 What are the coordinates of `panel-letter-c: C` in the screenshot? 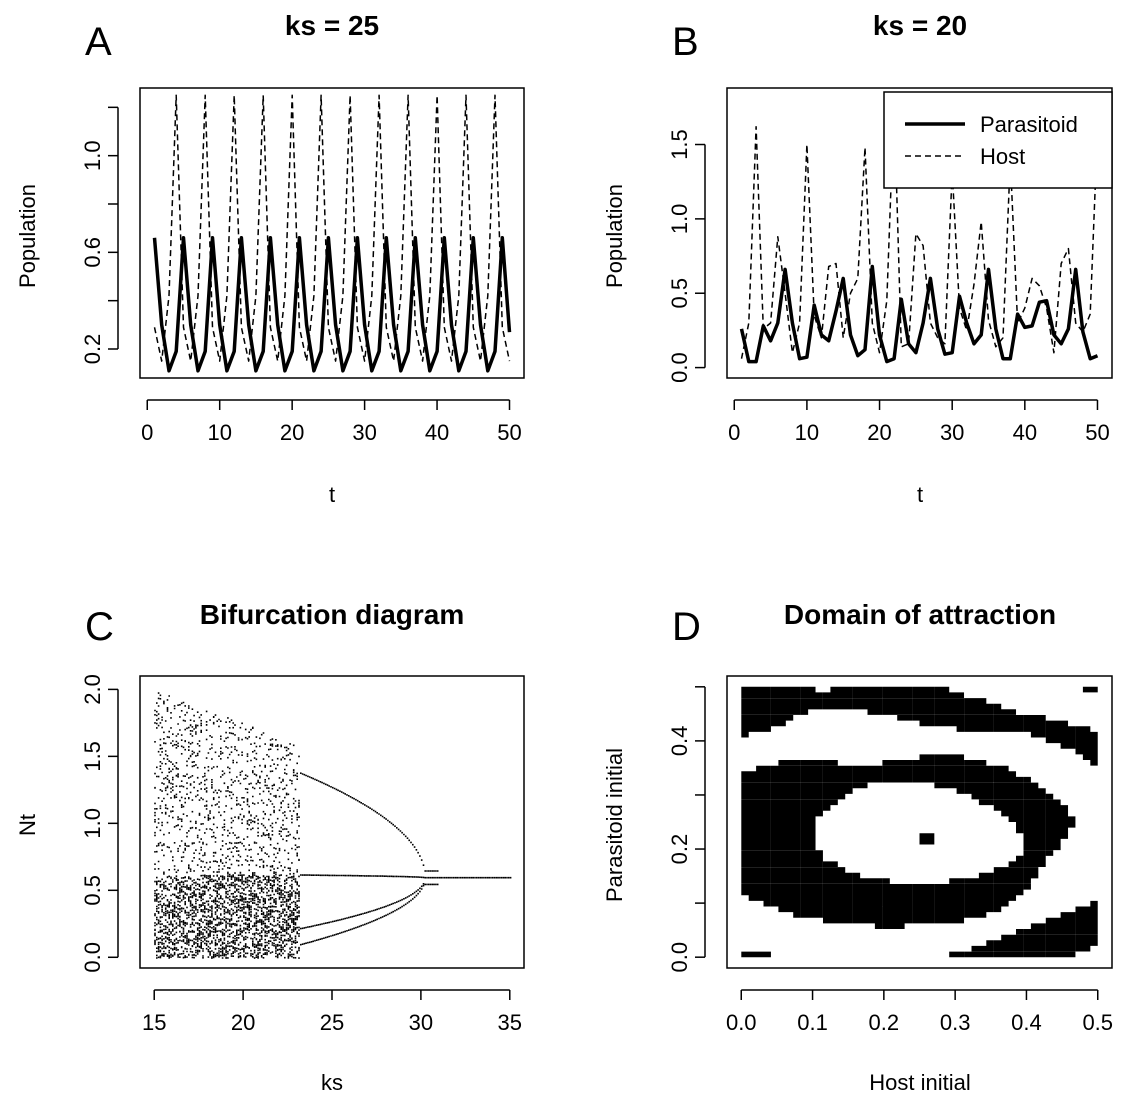 It's located at (99, 627).